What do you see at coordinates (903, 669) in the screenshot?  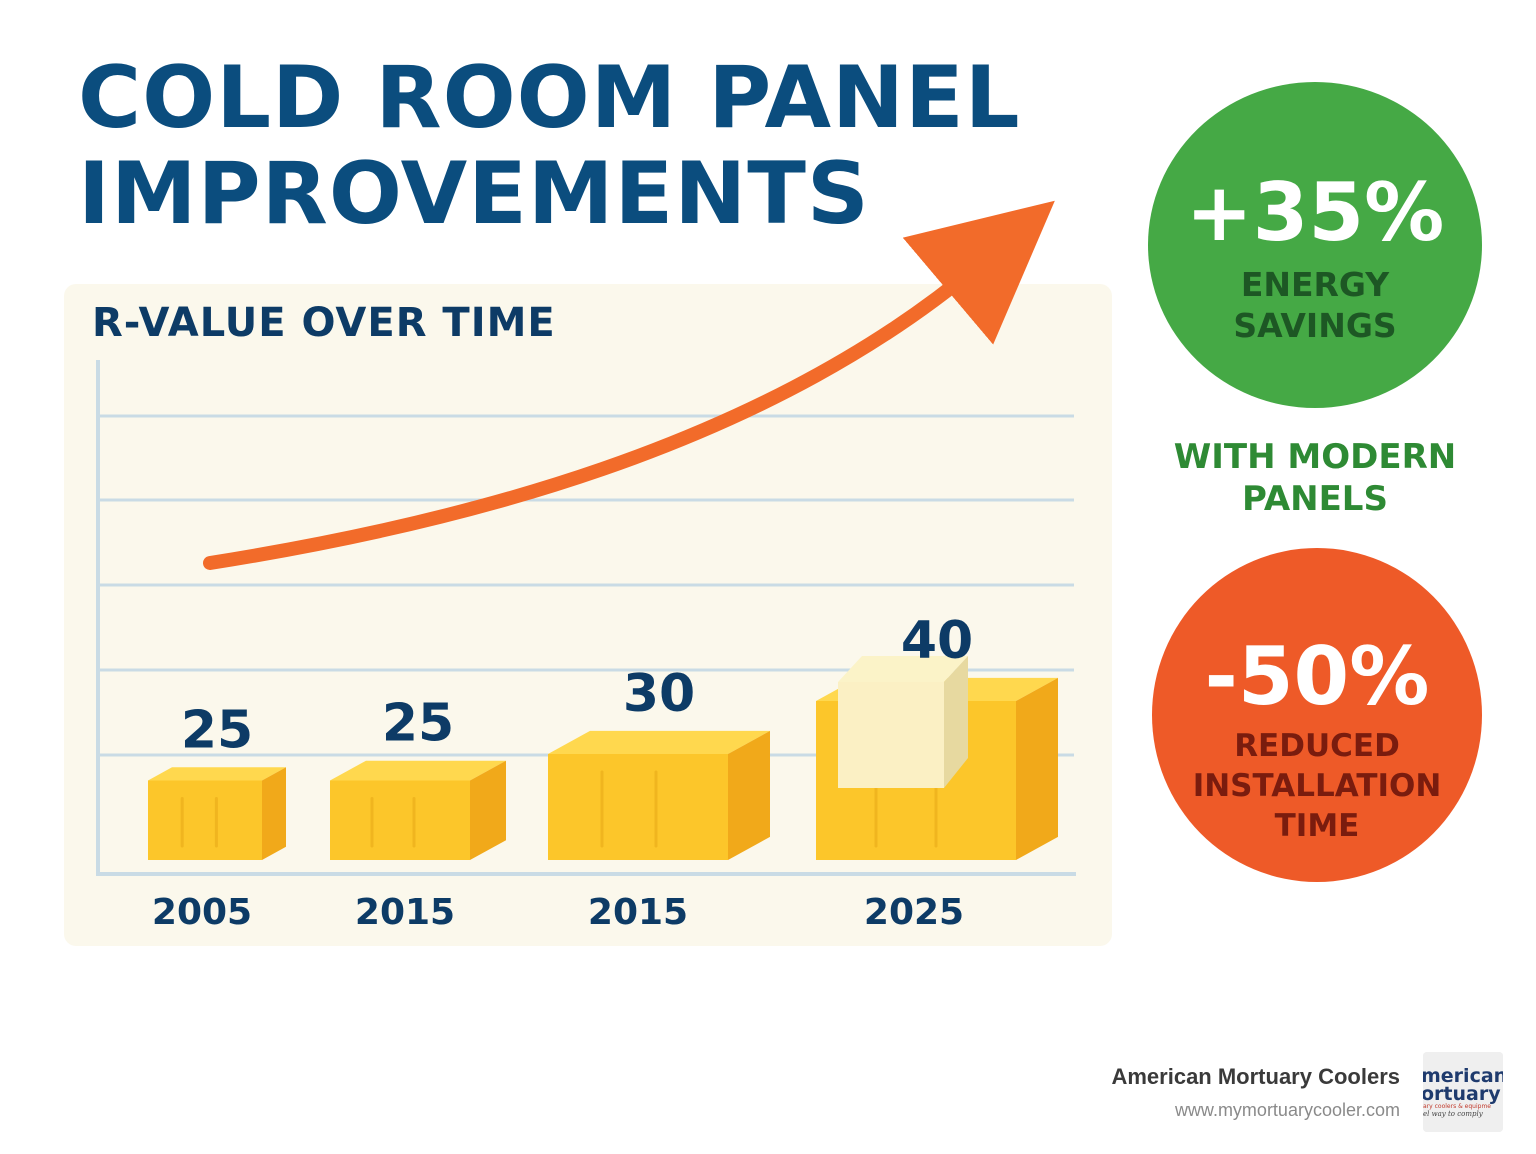 I see `foam-cube-top` at bounding box center [903, 669].